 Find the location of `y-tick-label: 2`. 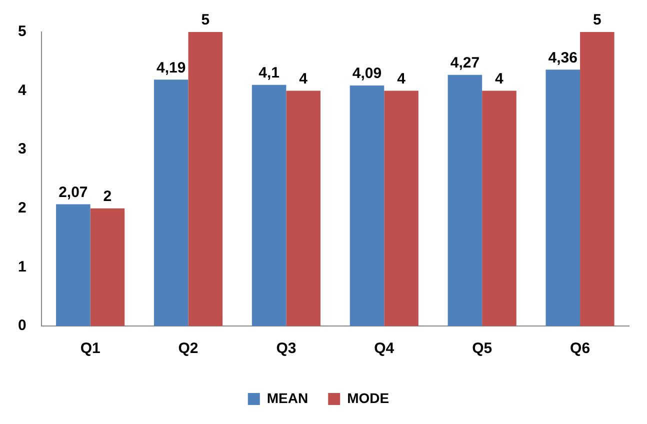

y-tick-label: 2 is located at coordinates (22, 208).